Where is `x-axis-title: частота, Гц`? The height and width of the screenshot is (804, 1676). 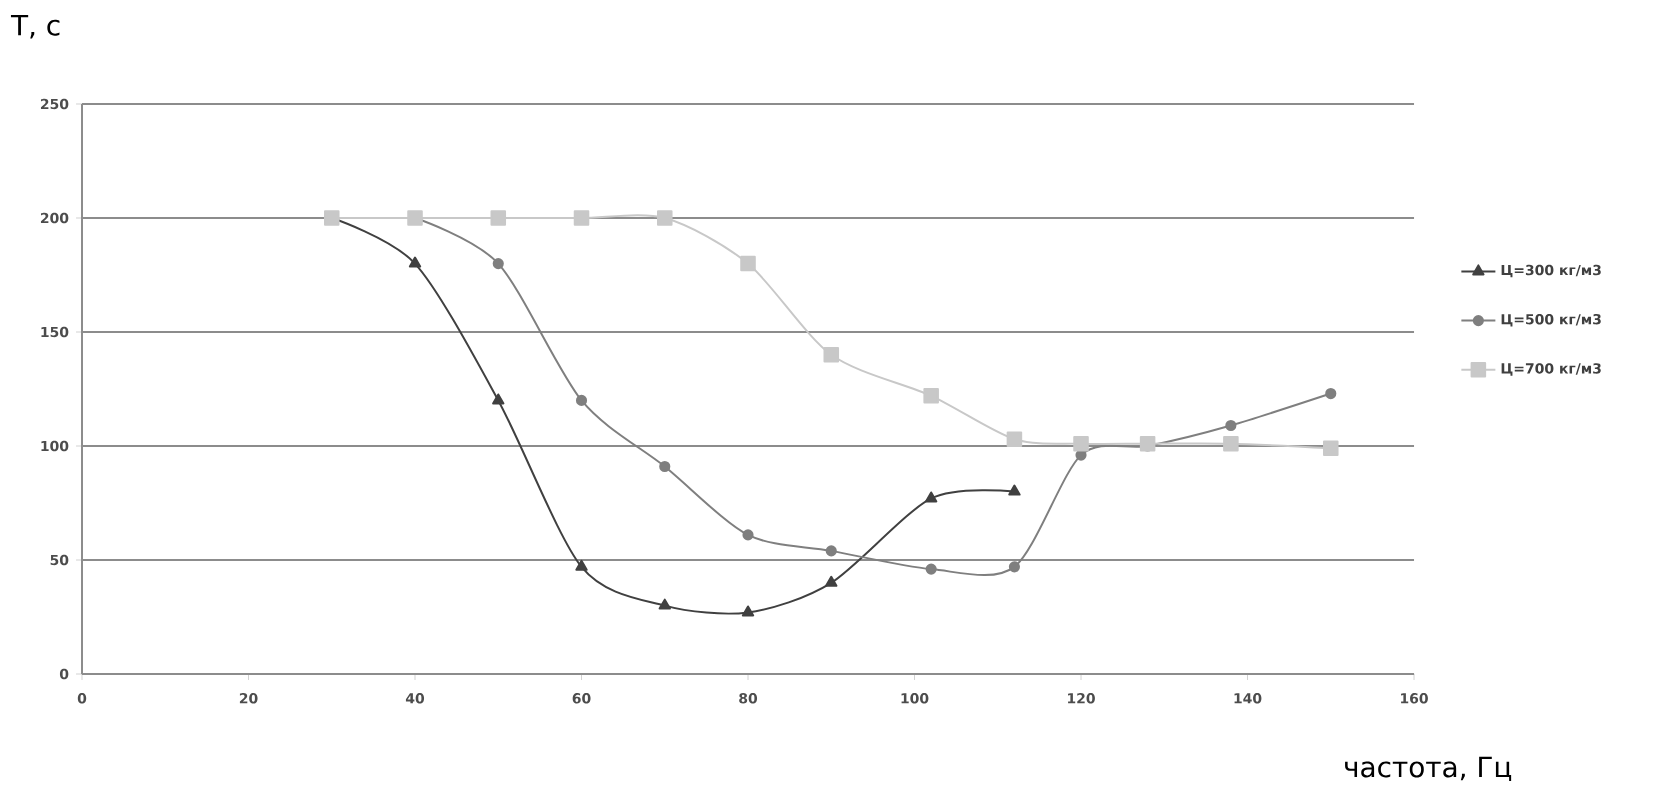
x-axis-title: частота, Гц is located at coordinates (1428, 768).